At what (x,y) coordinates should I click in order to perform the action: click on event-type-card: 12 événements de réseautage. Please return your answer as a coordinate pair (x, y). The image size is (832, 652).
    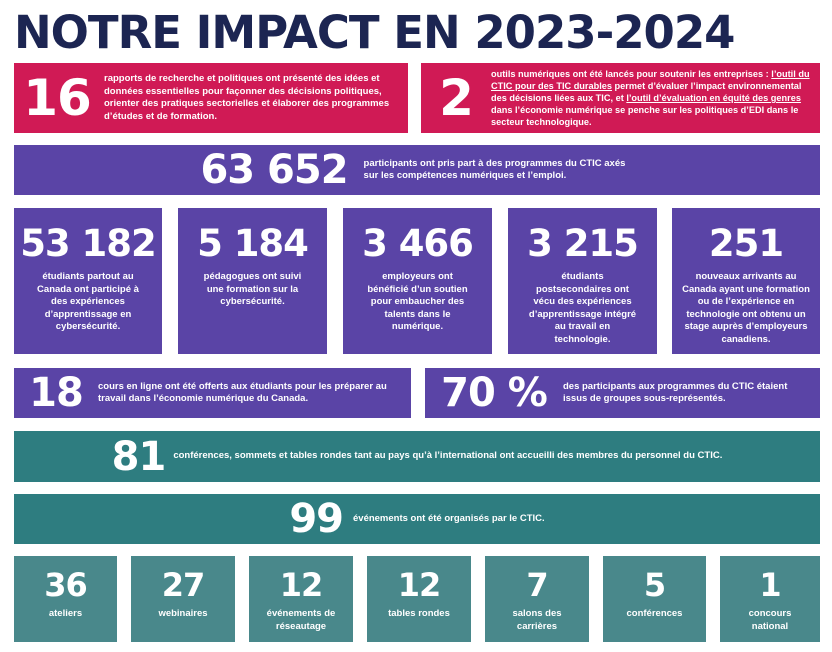
    Looking at the image, I should click on (301, 599).